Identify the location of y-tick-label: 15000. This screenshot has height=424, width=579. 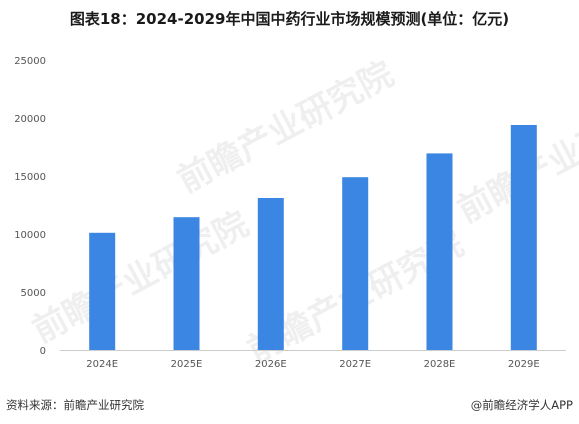
(30, 177).